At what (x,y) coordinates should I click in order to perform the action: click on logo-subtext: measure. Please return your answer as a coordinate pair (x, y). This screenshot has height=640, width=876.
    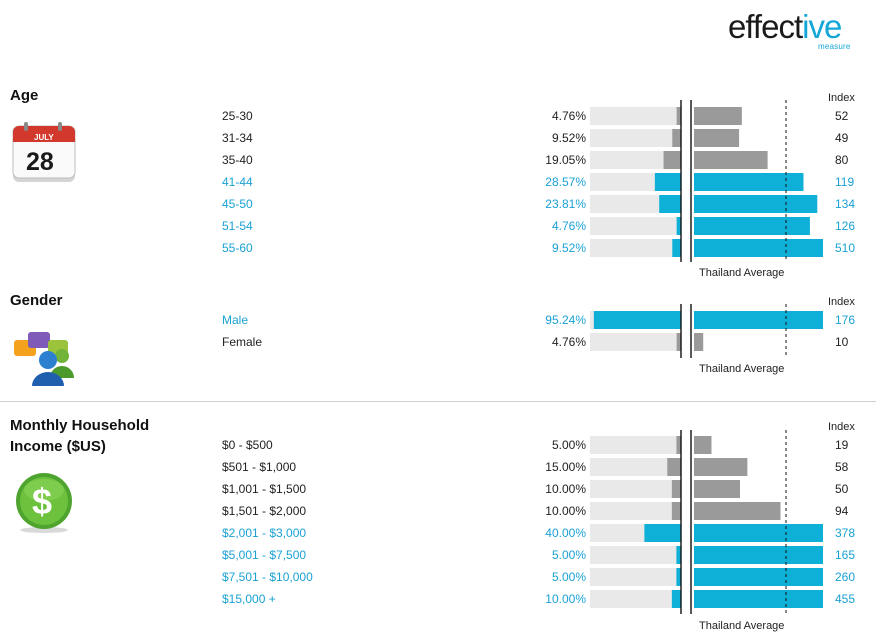
    Looking at the image, I should click on (834, 46).